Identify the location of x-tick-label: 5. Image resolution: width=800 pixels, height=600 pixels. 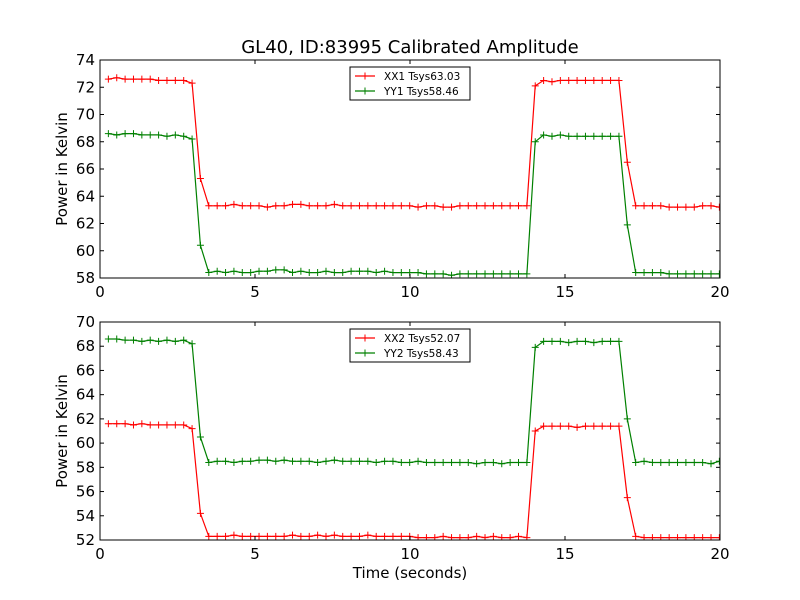
(255, 554).